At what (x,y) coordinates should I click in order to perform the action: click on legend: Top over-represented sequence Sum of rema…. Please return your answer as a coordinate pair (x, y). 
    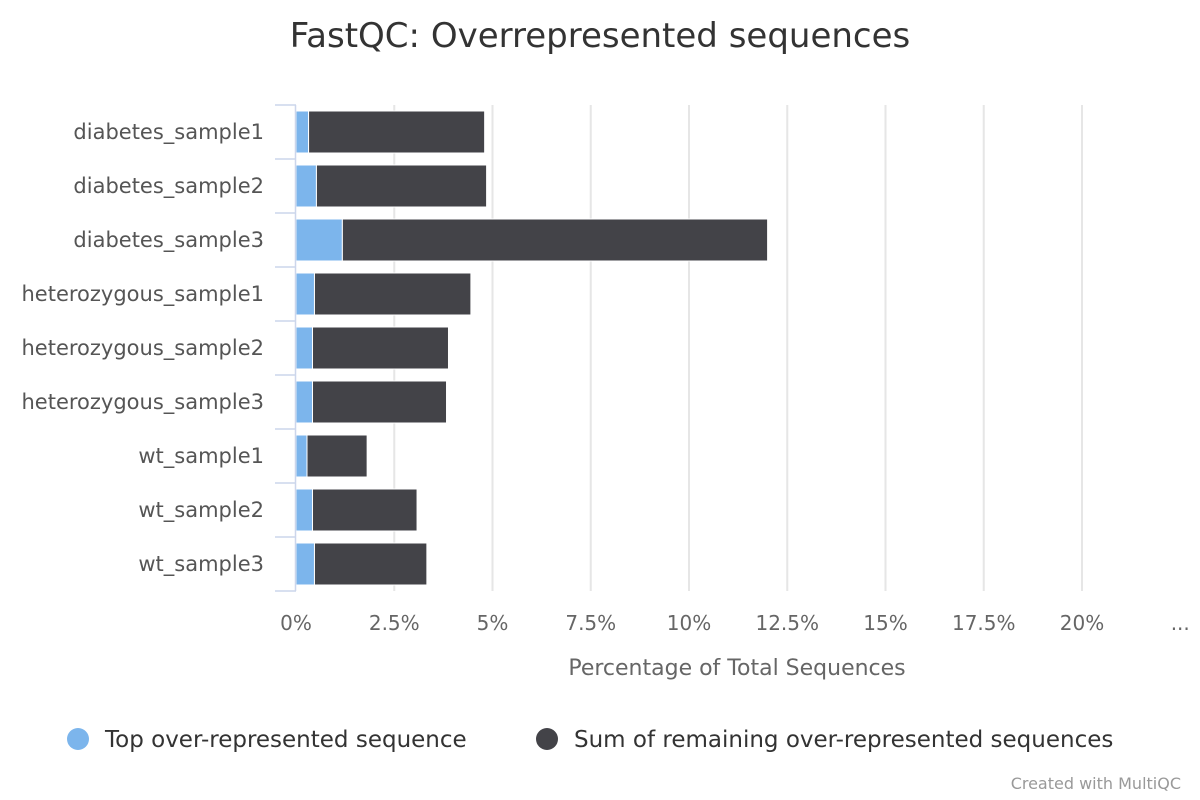
    Looking at the image, I should click on (590, 740).